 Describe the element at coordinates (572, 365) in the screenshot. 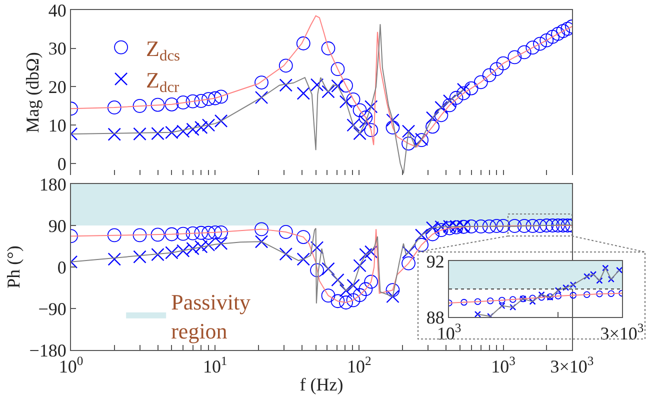

I see `x-tick-label: 3×10$^{3}$` at that location.